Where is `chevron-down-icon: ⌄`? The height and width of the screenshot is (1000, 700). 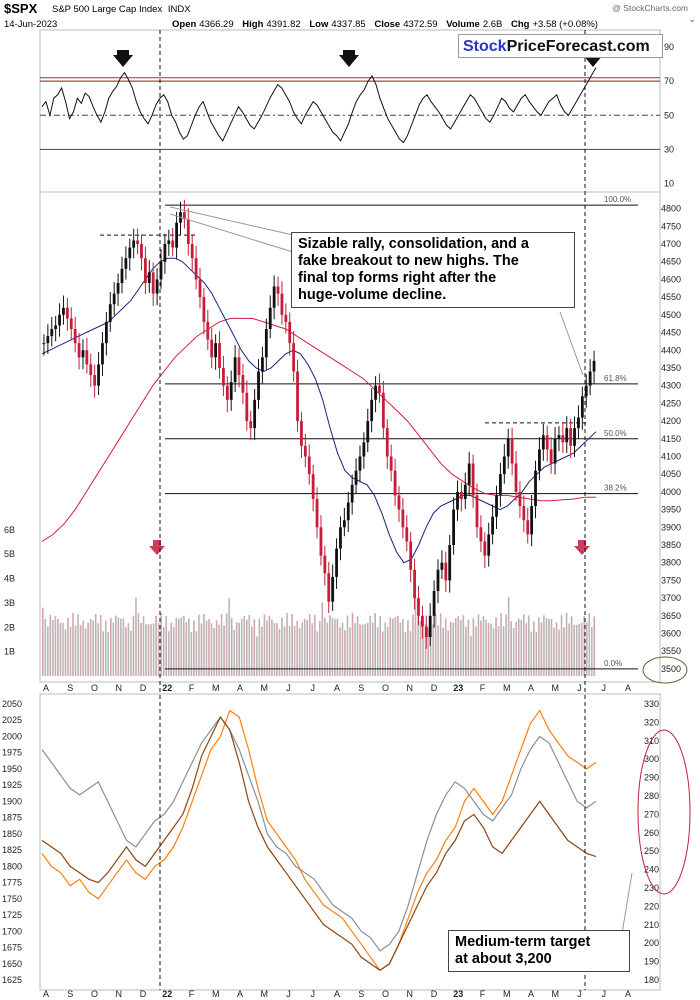 chevron-down-icon: ⌄ is located at coordinates (692, 19).